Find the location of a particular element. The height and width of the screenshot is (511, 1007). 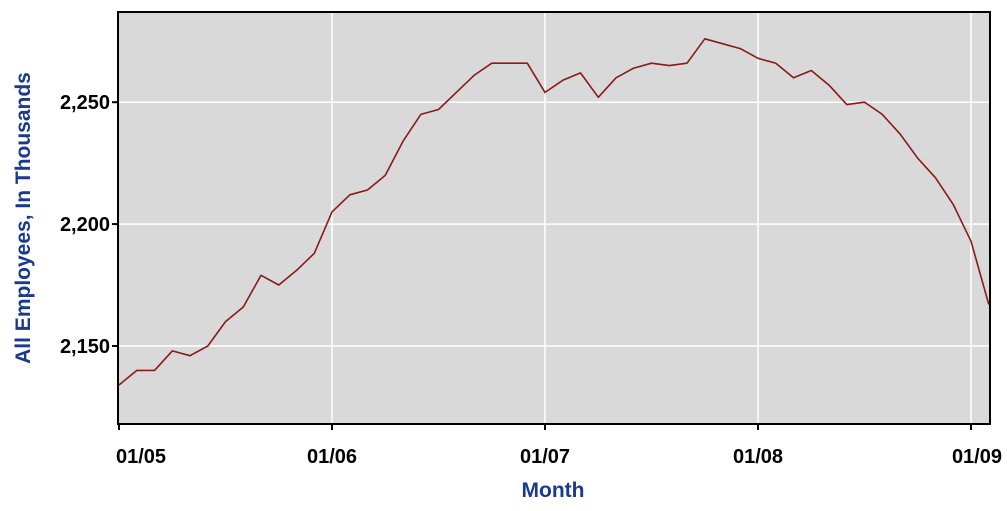

y-axis-ticks: 2,150 2,200 2,250 is located at coordinates (89, 225).